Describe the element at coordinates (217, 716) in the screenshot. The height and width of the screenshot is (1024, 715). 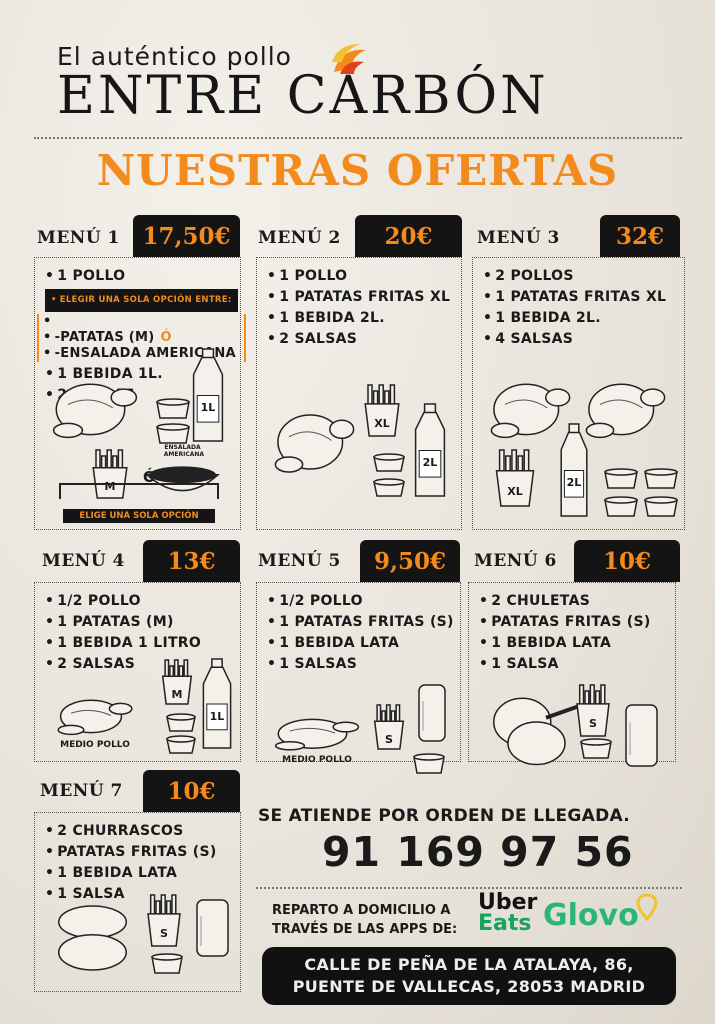
I see `bottle-label: 1L` at that location.